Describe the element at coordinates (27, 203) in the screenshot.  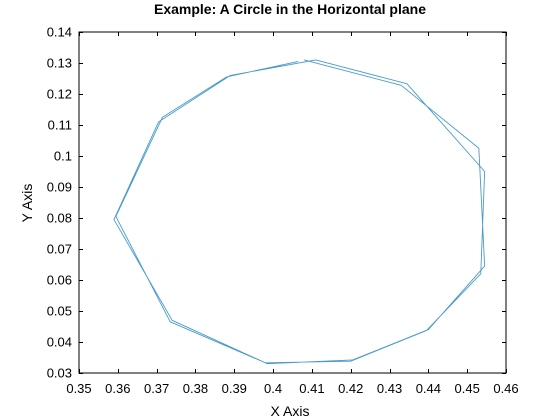
I see `y-axis-label: Y Axis` at that location.